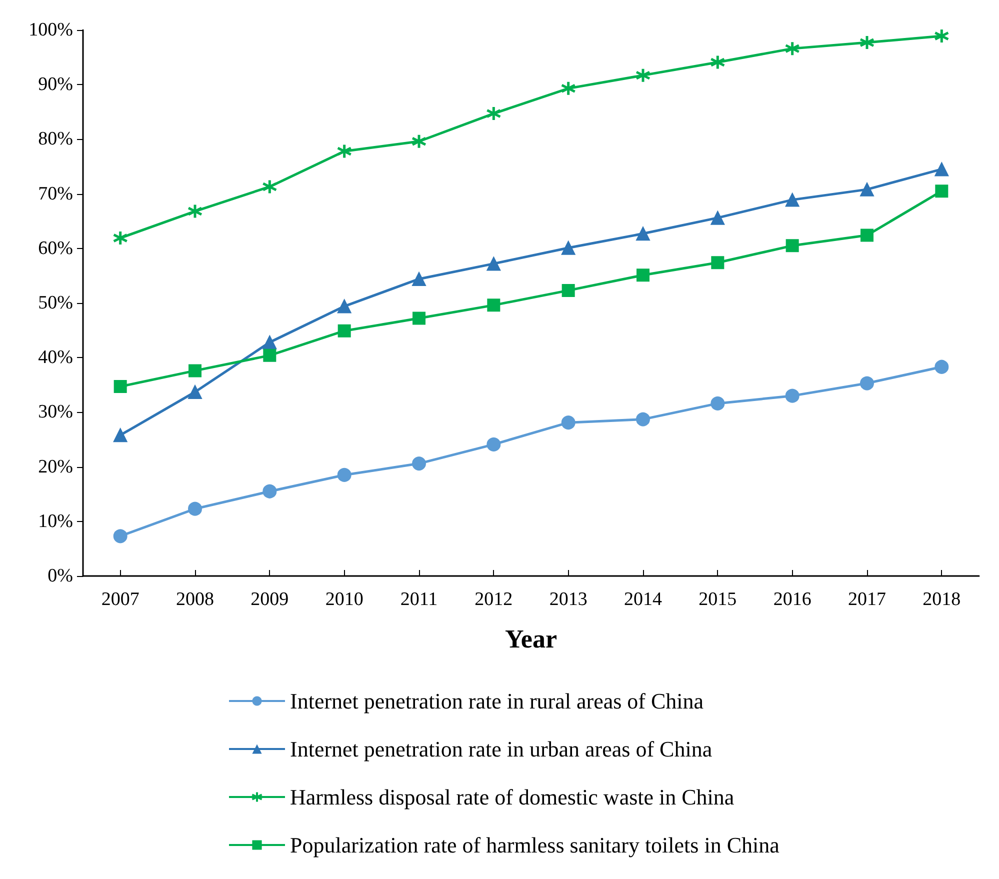 This screenshot has width=999, height=879. What do you see at coordinates (120, 599) in the screenshot?
I see `x-tick-label: 2007` at bounding box center [120, 599].